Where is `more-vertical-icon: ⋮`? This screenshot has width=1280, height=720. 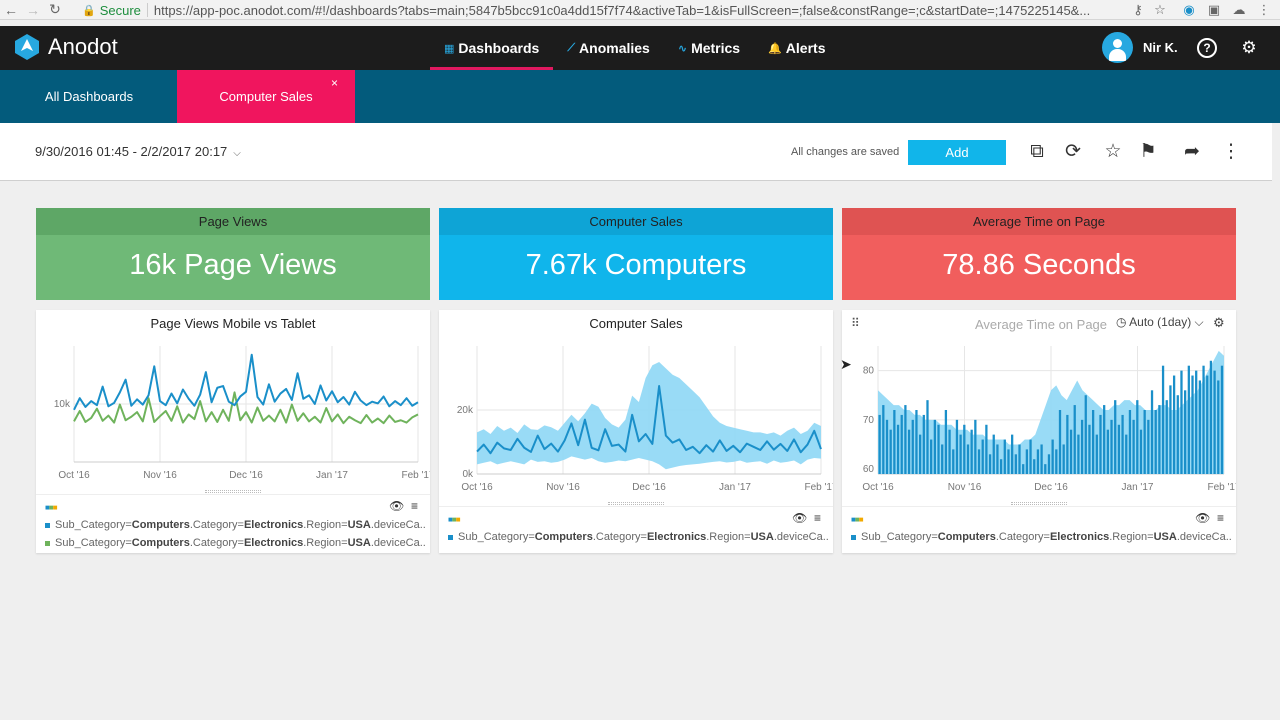 more-vertical-icon: ⋮ is located at coordinates (1231, 151).